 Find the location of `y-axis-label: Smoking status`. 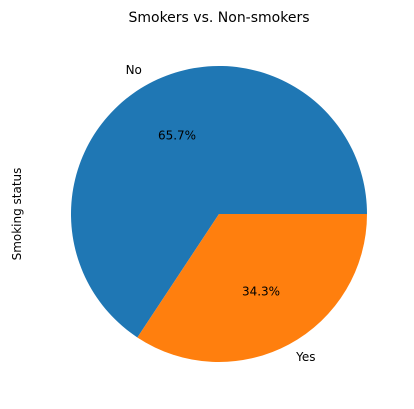

y-axis-label: Smoking status is located at coordinates (17, 214).